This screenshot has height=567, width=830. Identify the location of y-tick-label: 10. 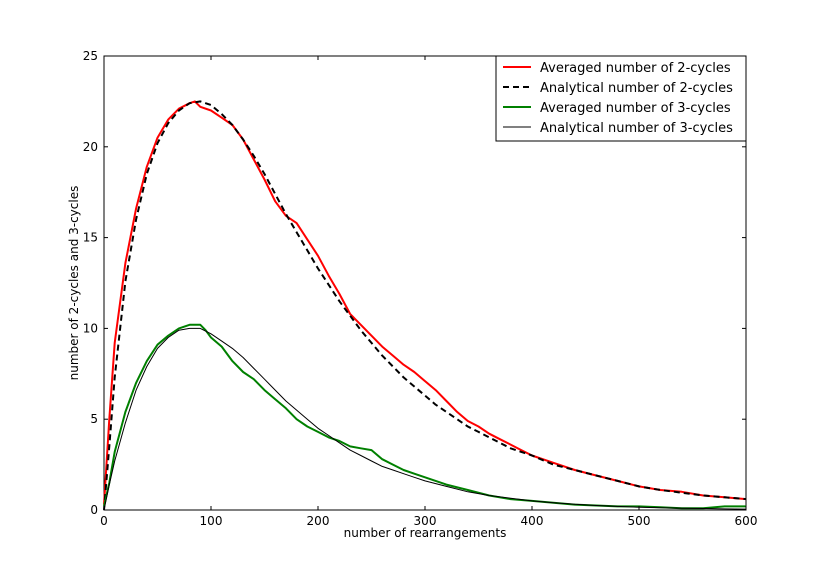
(90, 328).